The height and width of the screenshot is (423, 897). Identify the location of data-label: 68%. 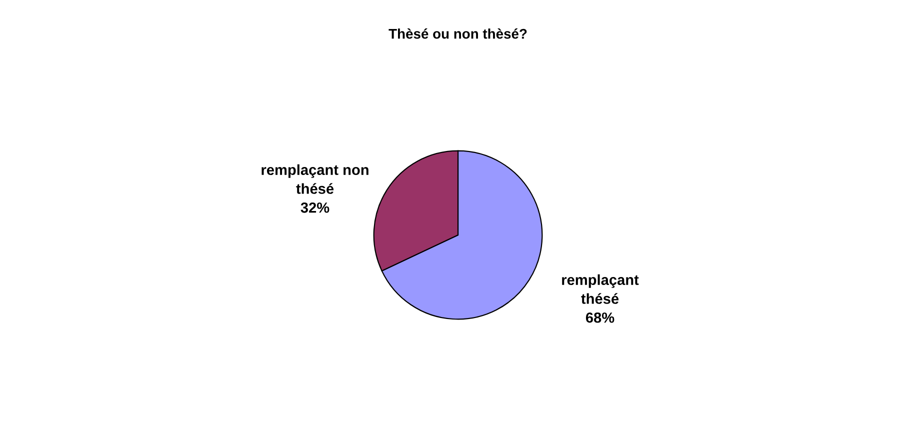
(600, 317).